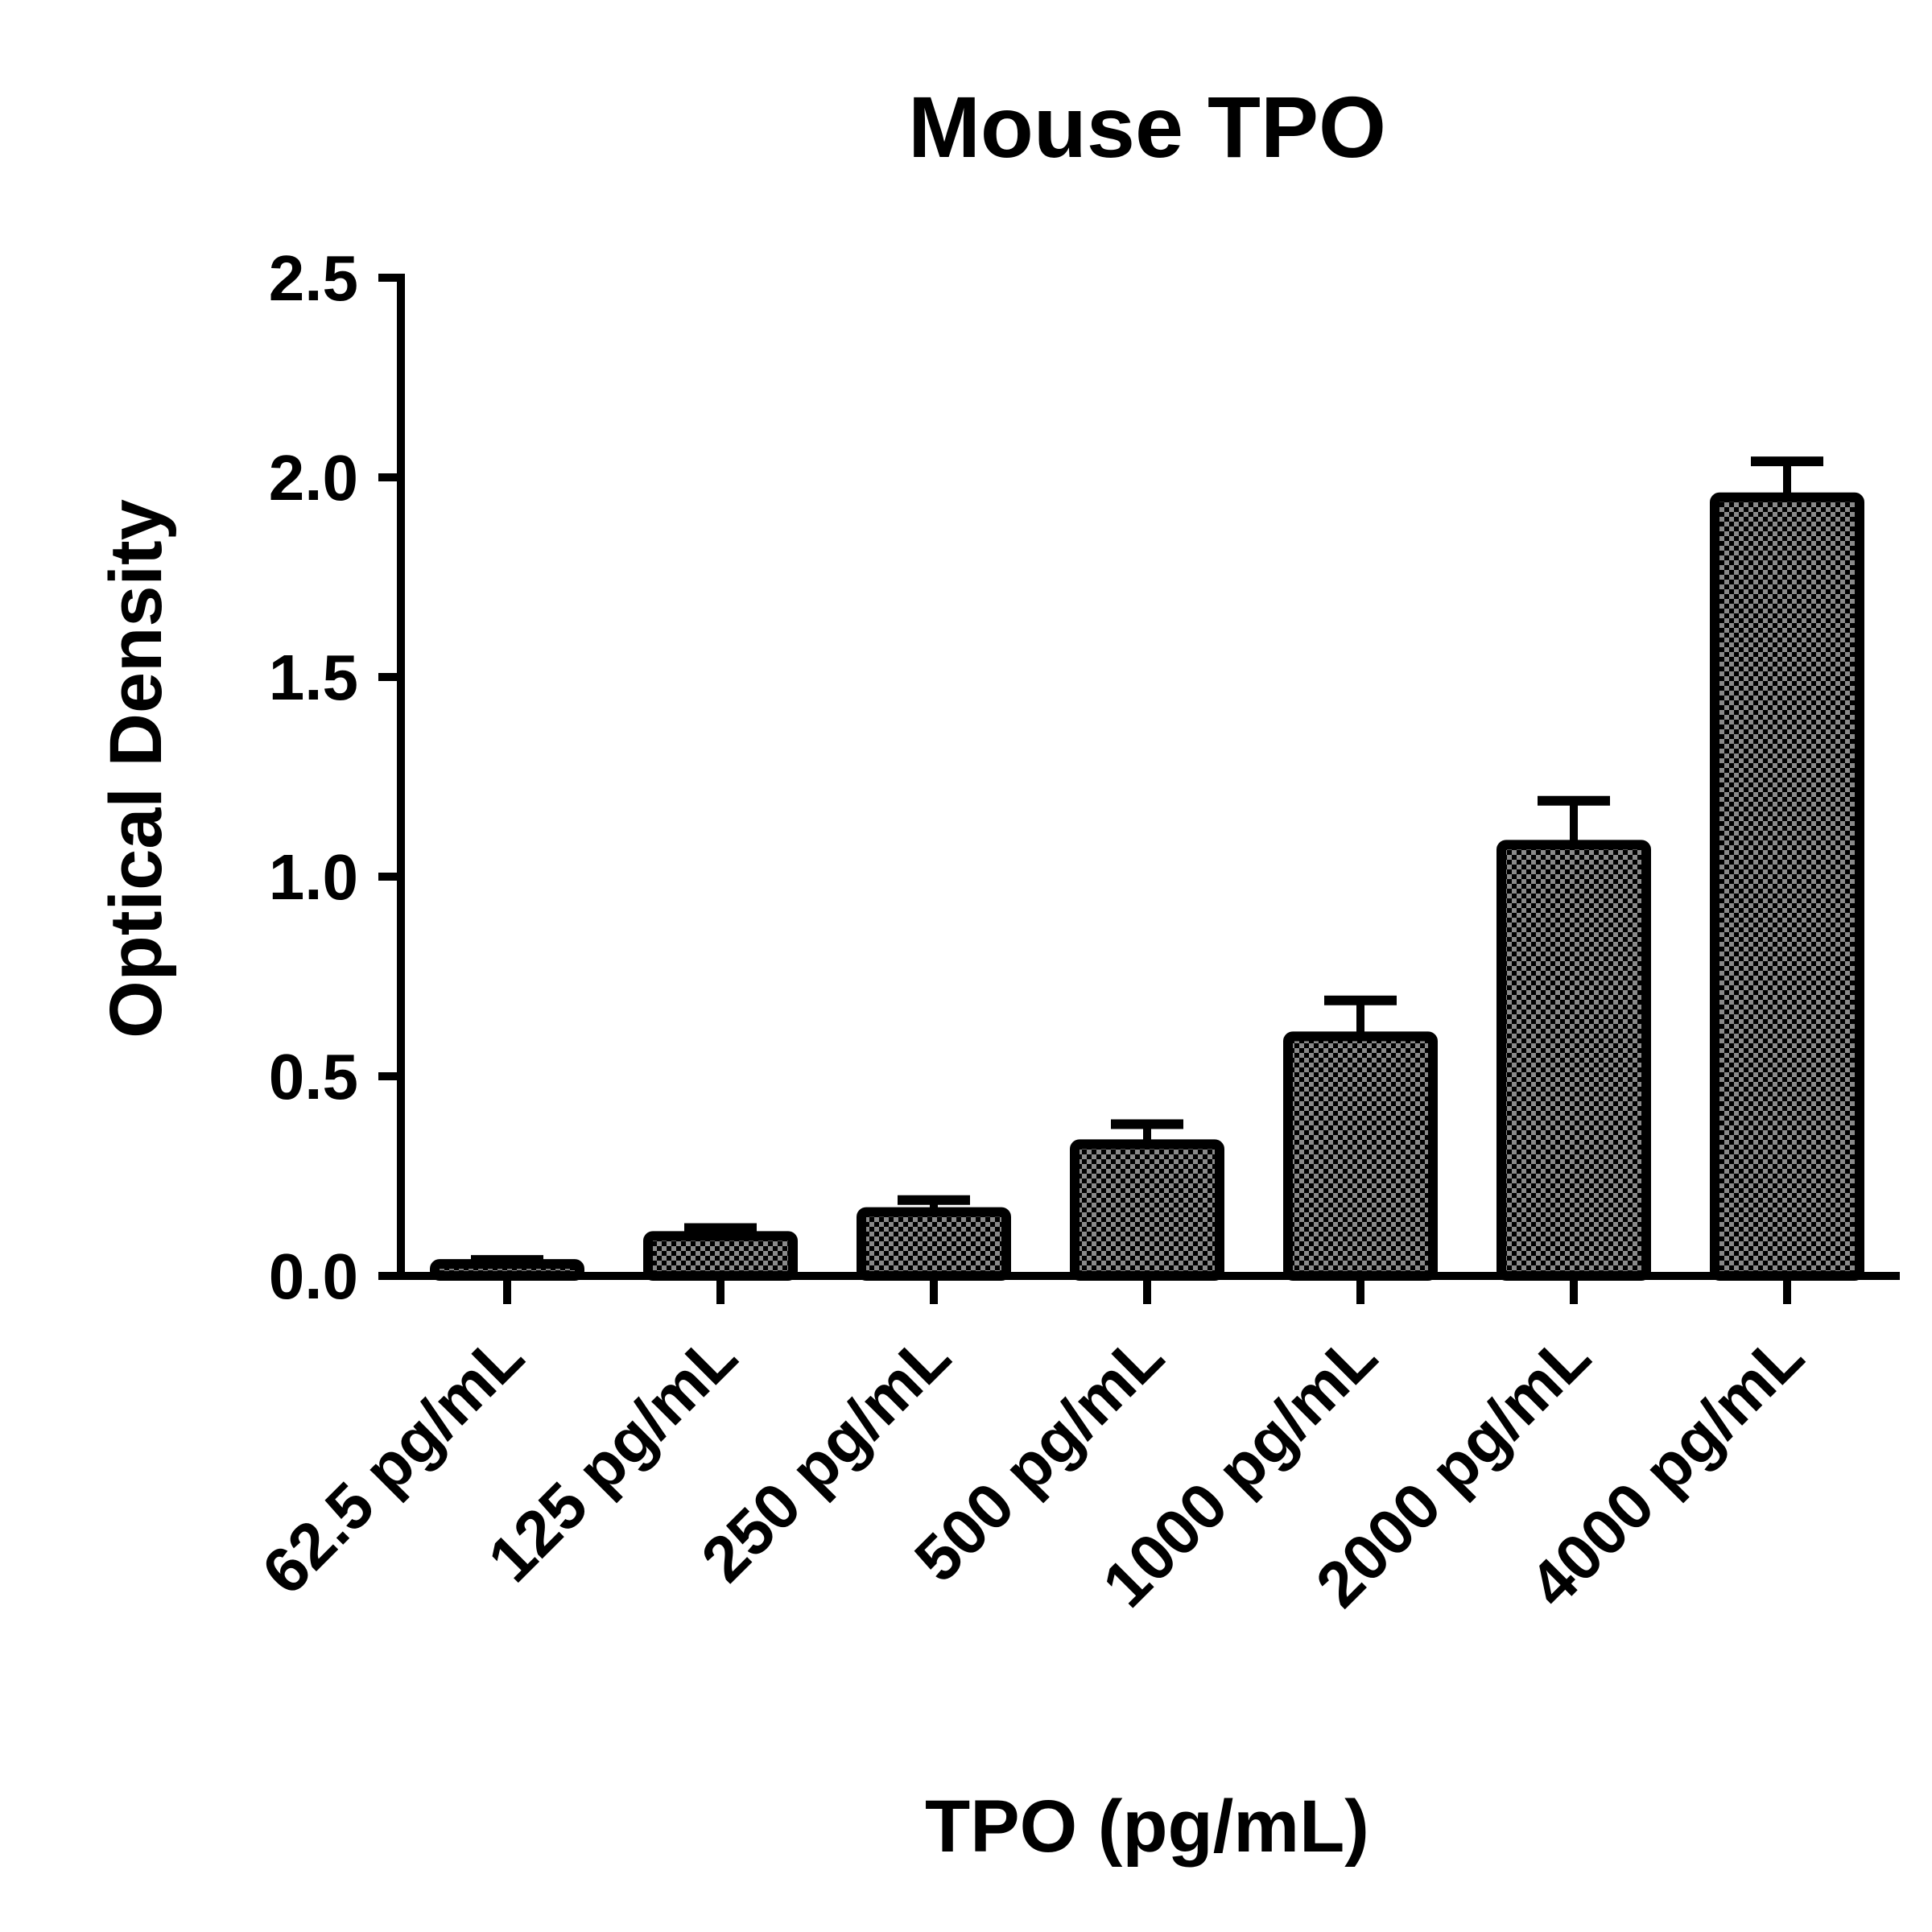 The image size is (1932, 1932). What do you see at coordinates (313, 478) in the screenshot?
I see `y-tick-label: 2.0` at bounding box center [313, 478].